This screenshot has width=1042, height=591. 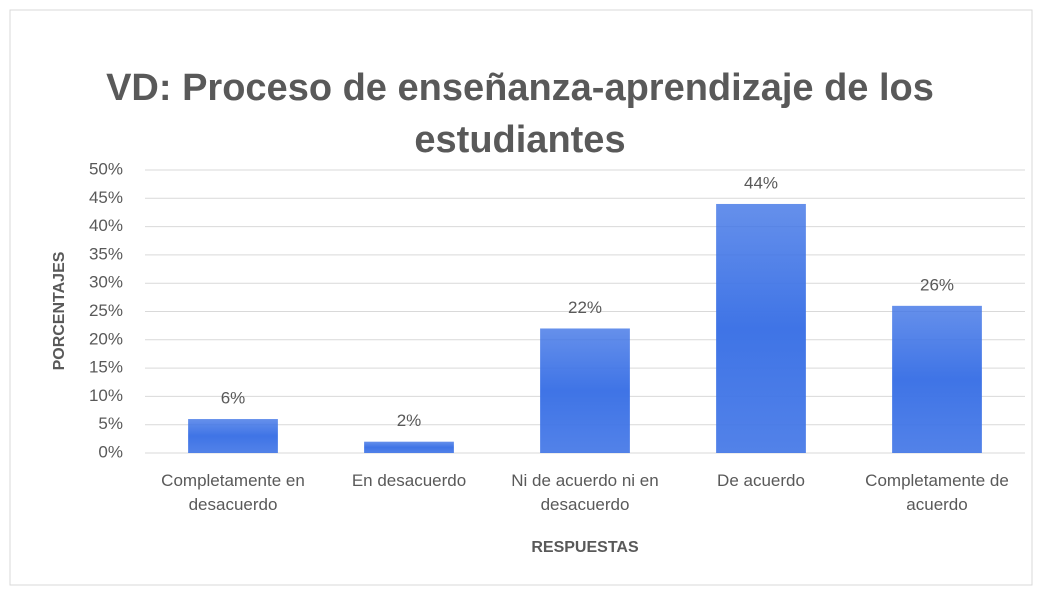 I want to click on data-label: 44%, so click(x=761, y=182).